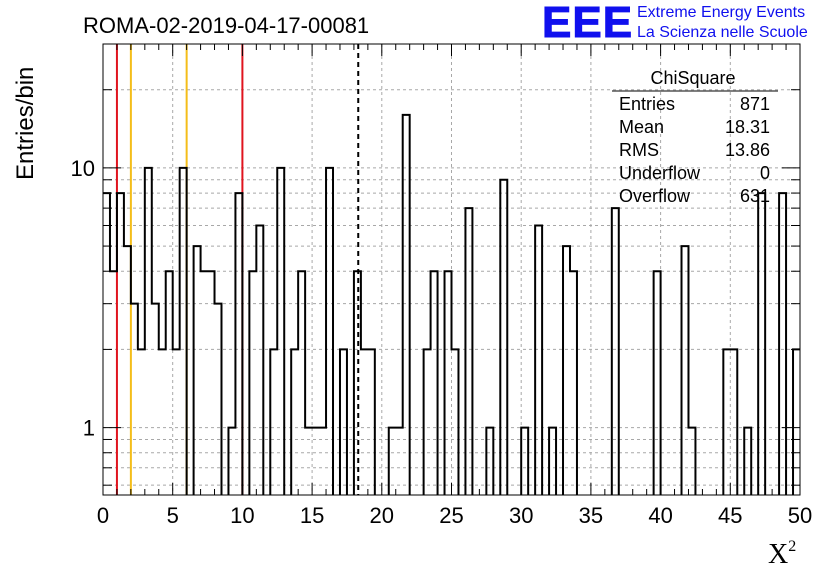 This screenshot has height=572, width=836. What do you see at coordinates (591, 515) in the screenshot?
I see `x-tick-label: 35` at bounding box center [591, 515].